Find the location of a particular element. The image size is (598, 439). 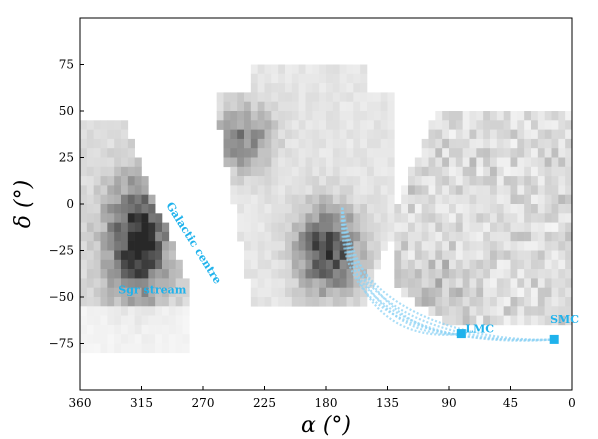

x-tick-label: 45 is located at coordinates (510, 403).